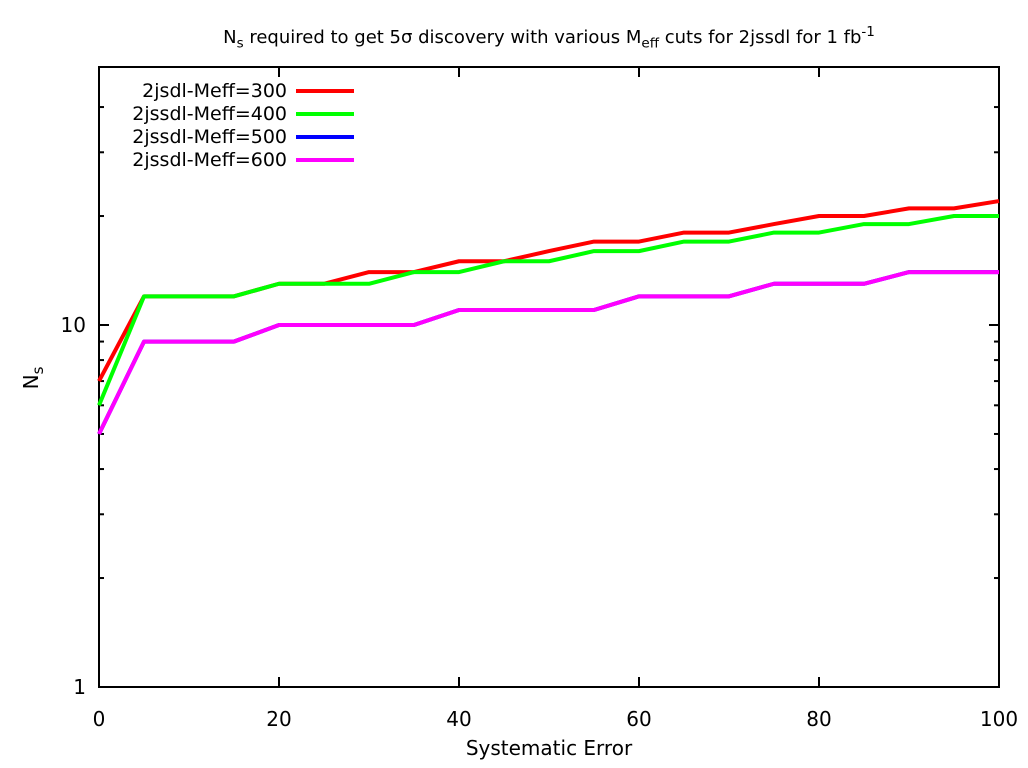  I want to click on title-text-3: cuts for 2jssdl for 1 fb, so click(760, 37).